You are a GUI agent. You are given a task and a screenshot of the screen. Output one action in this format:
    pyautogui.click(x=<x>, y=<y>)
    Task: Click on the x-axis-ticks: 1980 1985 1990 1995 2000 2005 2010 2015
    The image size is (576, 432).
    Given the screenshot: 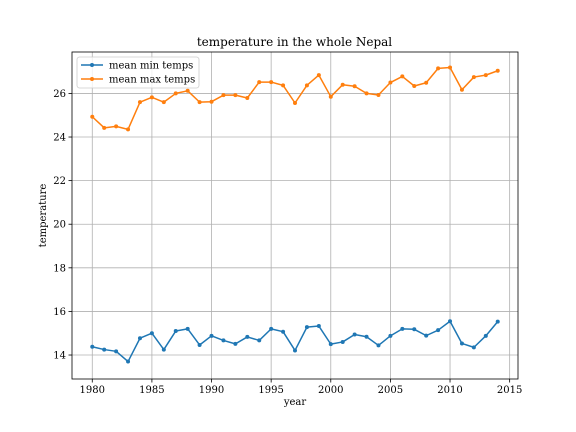 What is the action you would take?
    pyautogui.click(x=301, y=387)
    